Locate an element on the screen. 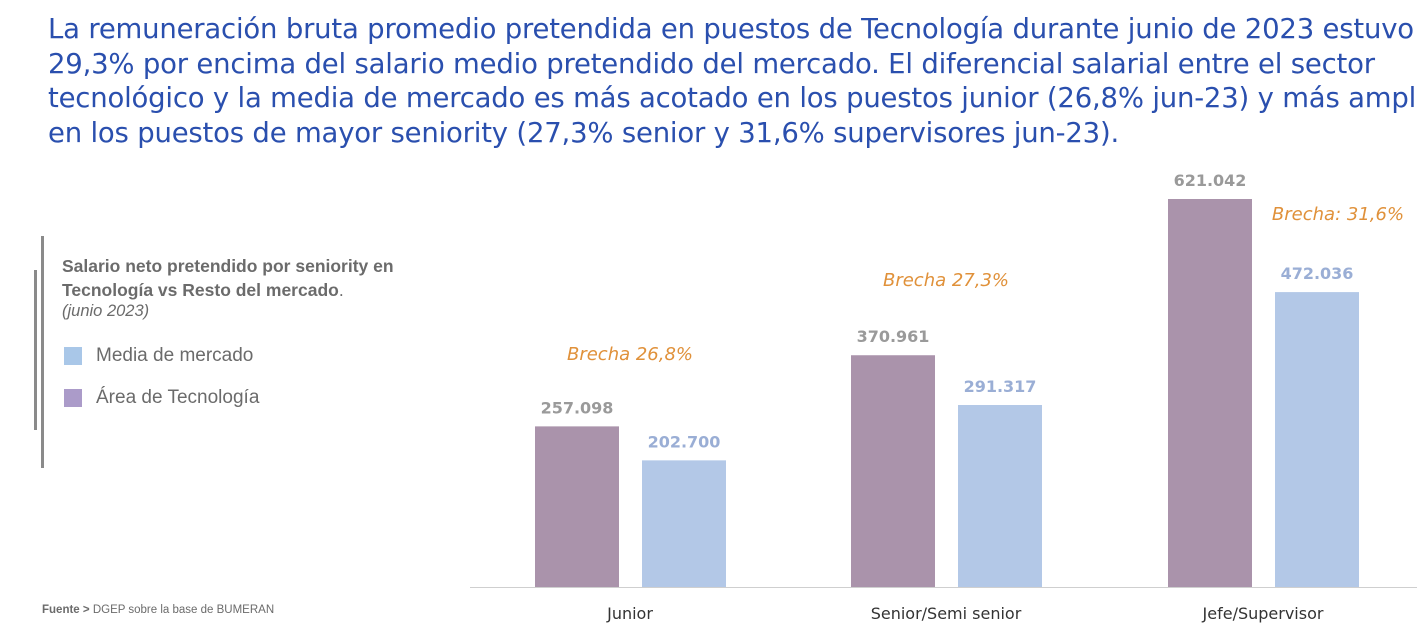  legend-item-tech: Área de Tecnología is located at coordinates (161, 398).